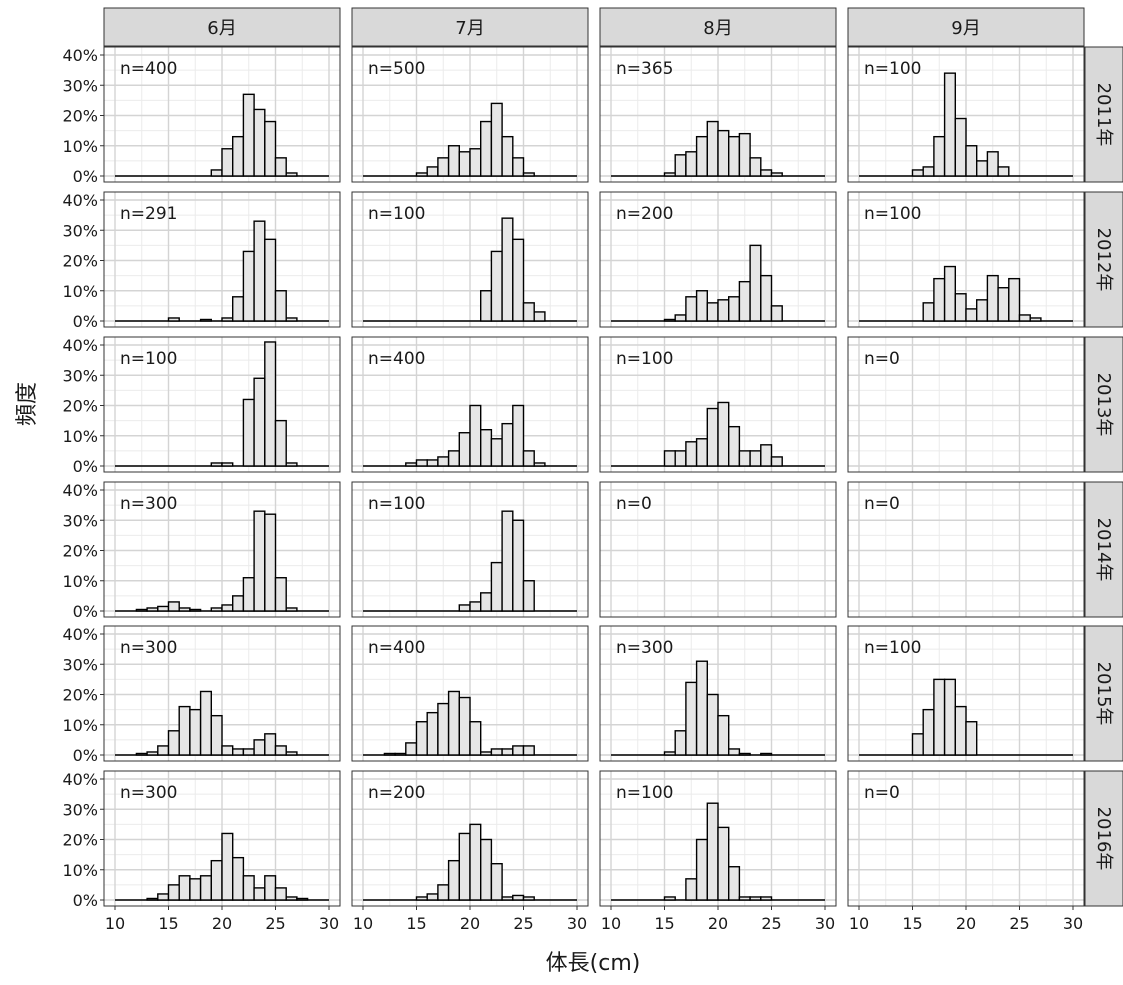 This screenshot has height=985, width=1123. What do you see at coordinates (594, 919) in the screenshot?
I see `x-axis-ticks: 10 15 20 25 30 10 15 20 25 30 10 15 20 25 30 10 15 20 25 30` at bounding box center [594, 919].